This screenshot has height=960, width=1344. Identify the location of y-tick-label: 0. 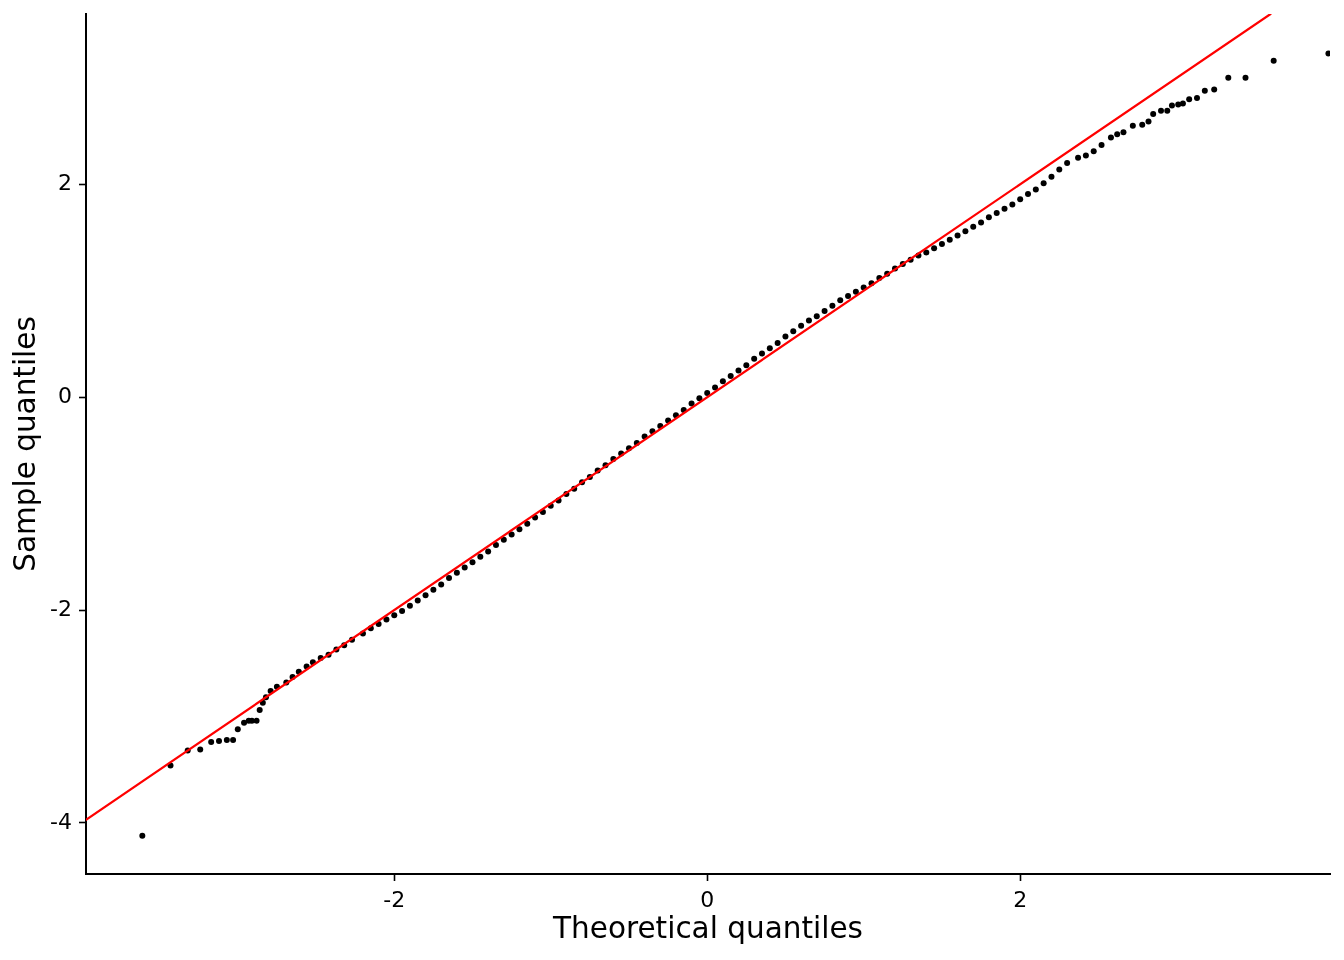
(65, 395).